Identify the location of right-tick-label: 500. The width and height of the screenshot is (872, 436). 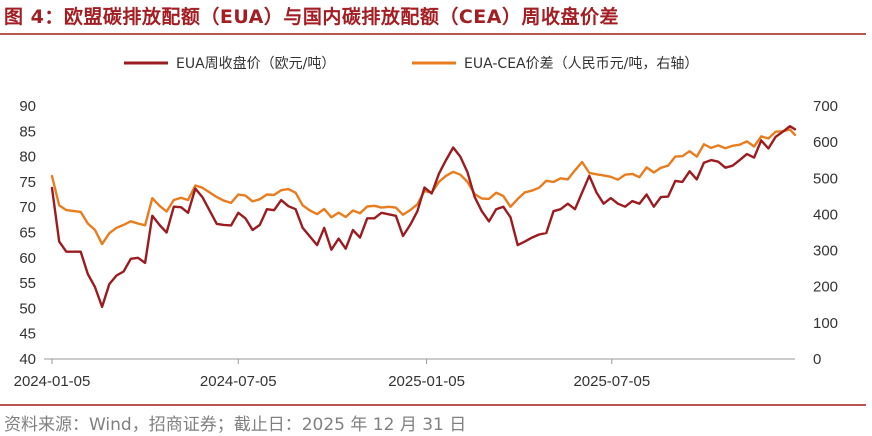
(825, 178).